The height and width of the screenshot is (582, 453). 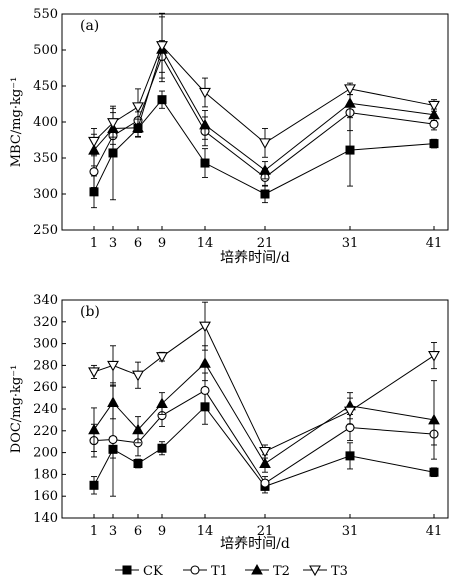 What do you see at coordinates (45, 387) in the screenshot?
I see `y-tick-label: 260` at bounding box center [45, 387].